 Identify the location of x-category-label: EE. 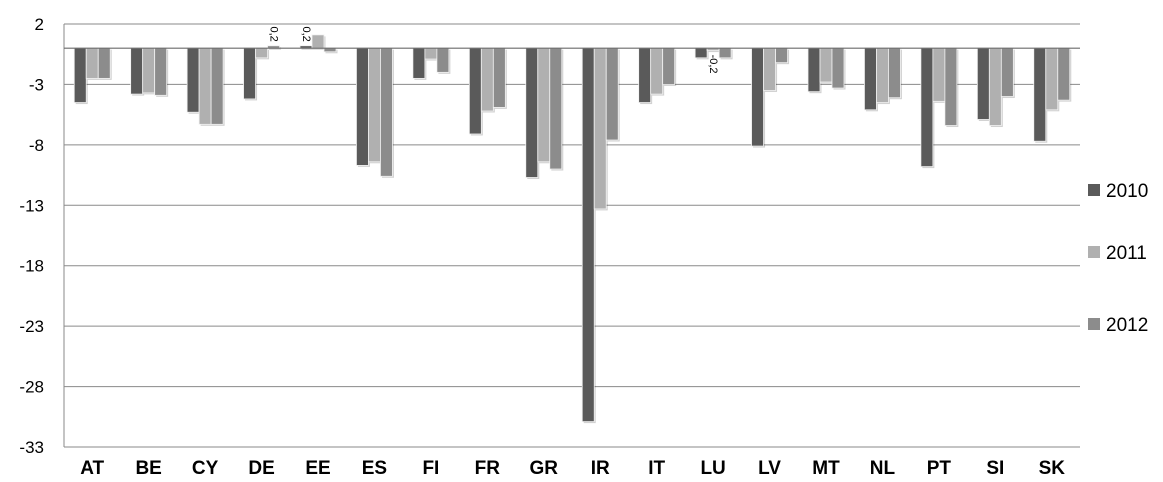
(317, 468).